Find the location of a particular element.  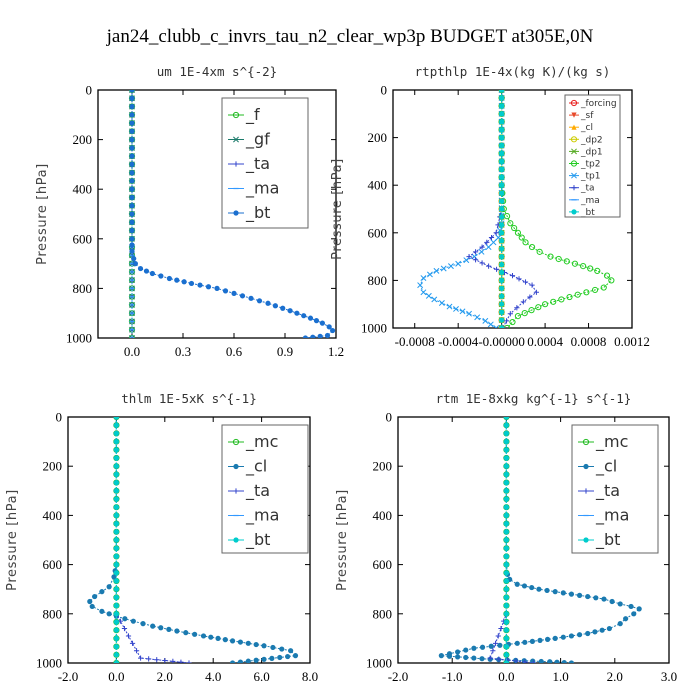

series-tp1 is located at coordinates (461, 209).